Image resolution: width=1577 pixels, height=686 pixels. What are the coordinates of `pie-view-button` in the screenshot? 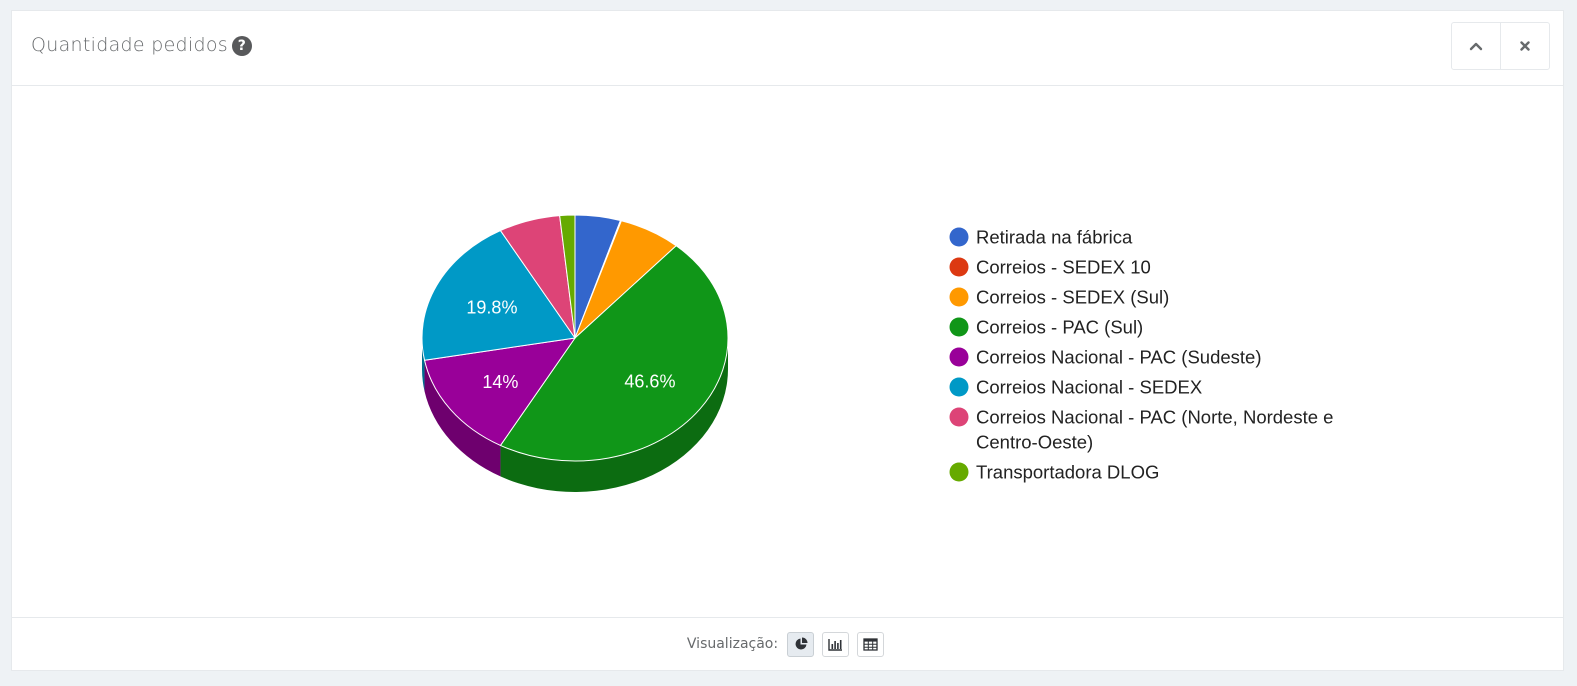 It's located at (801, 644).